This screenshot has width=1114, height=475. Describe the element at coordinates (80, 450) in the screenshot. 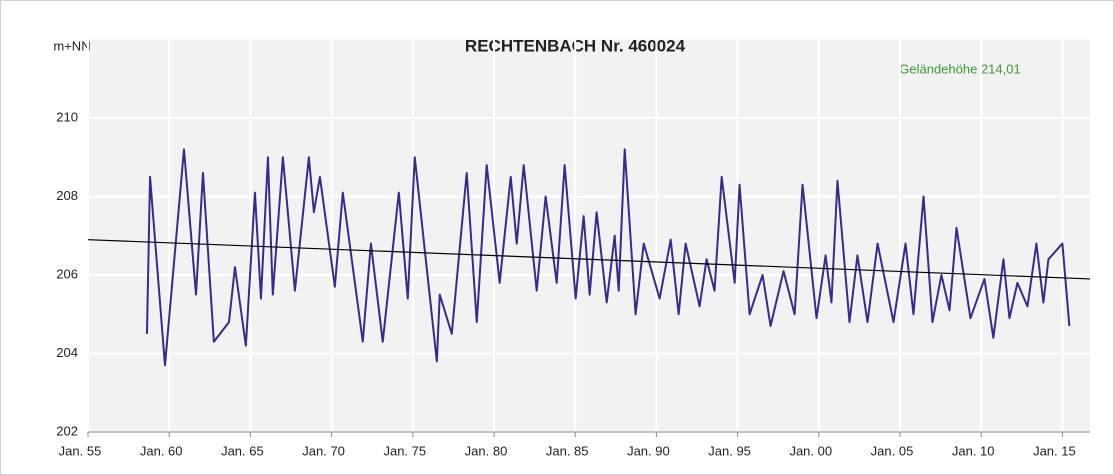

I see `x-tick-label: Jan. 55` at that location.